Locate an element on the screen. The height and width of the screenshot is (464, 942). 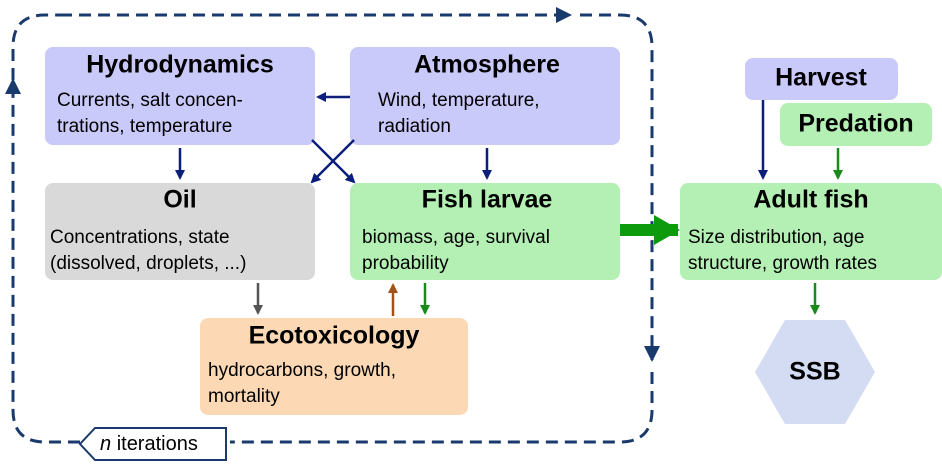
node-text: mortality is located at coordinates (244, 396).